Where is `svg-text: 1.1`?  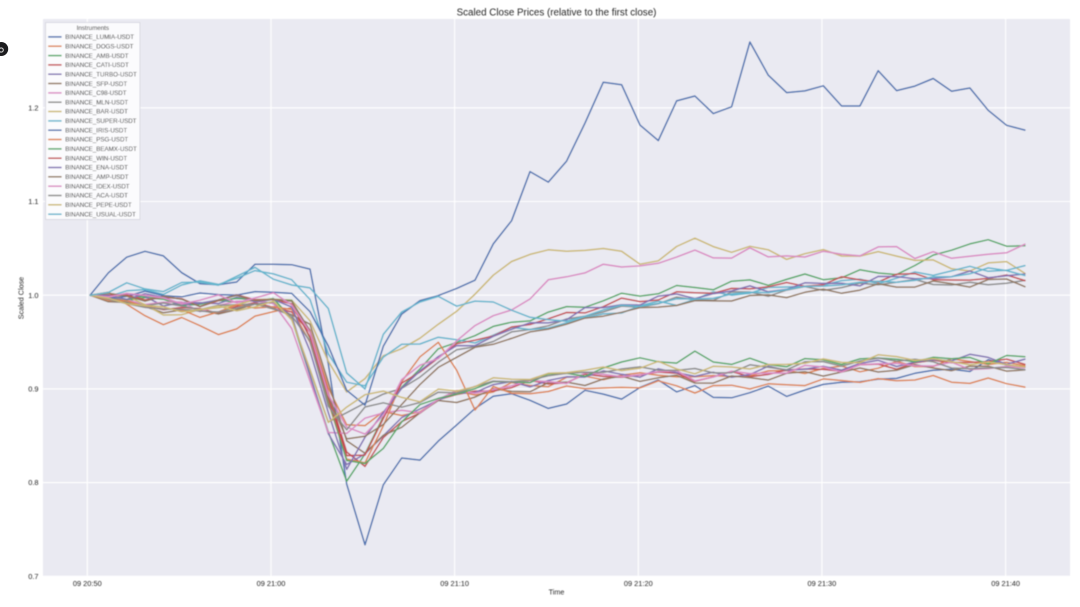 svg-text: 1.1 is located at coordinates (33, 201).